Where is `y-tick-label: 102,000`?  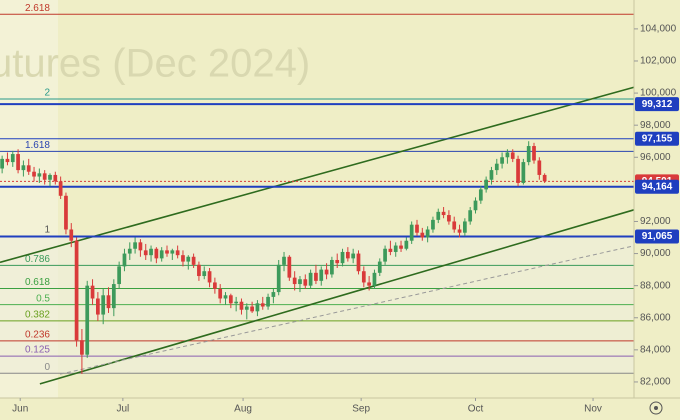 y-tick-label: 102,000 is located at coordinates (658, 61).